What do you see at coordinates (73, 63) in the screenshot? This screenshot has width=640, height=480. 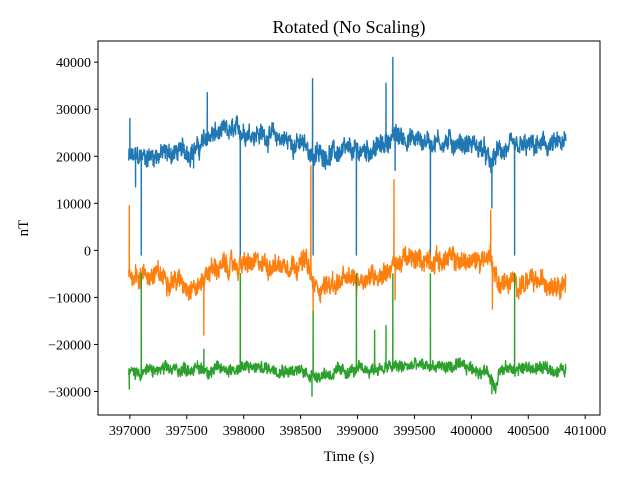 I see `y-tick-label: 40000` at bounding box center [73, 63].